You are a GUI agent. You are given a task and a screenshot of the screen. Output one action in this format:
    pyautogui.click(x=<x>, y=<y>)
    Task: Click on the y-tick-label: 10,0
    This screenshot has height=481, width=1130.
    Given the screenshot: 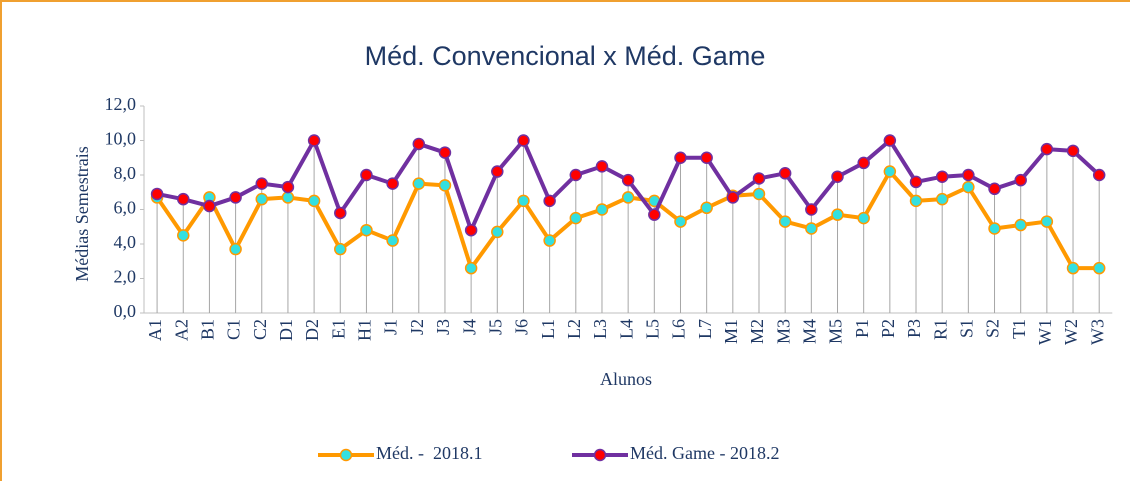 What is the action you would take?
    pyautogui.click(x=121, y=139)
    